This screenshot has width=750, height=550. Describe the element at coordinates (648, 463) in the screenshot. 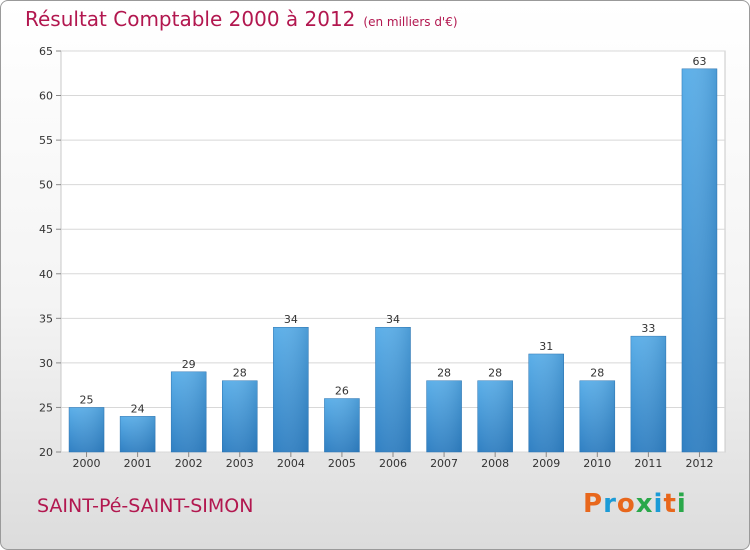

I see `x-tick-label: 2011` at that location.